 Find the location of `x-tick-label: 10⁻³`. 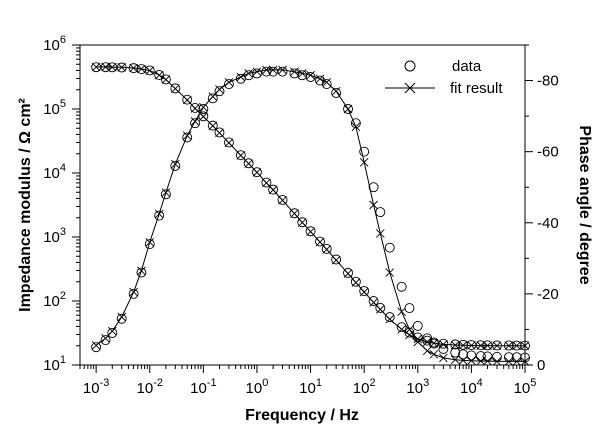

x-tick-label: 10⁻³ is located at coordinates (96, 387).